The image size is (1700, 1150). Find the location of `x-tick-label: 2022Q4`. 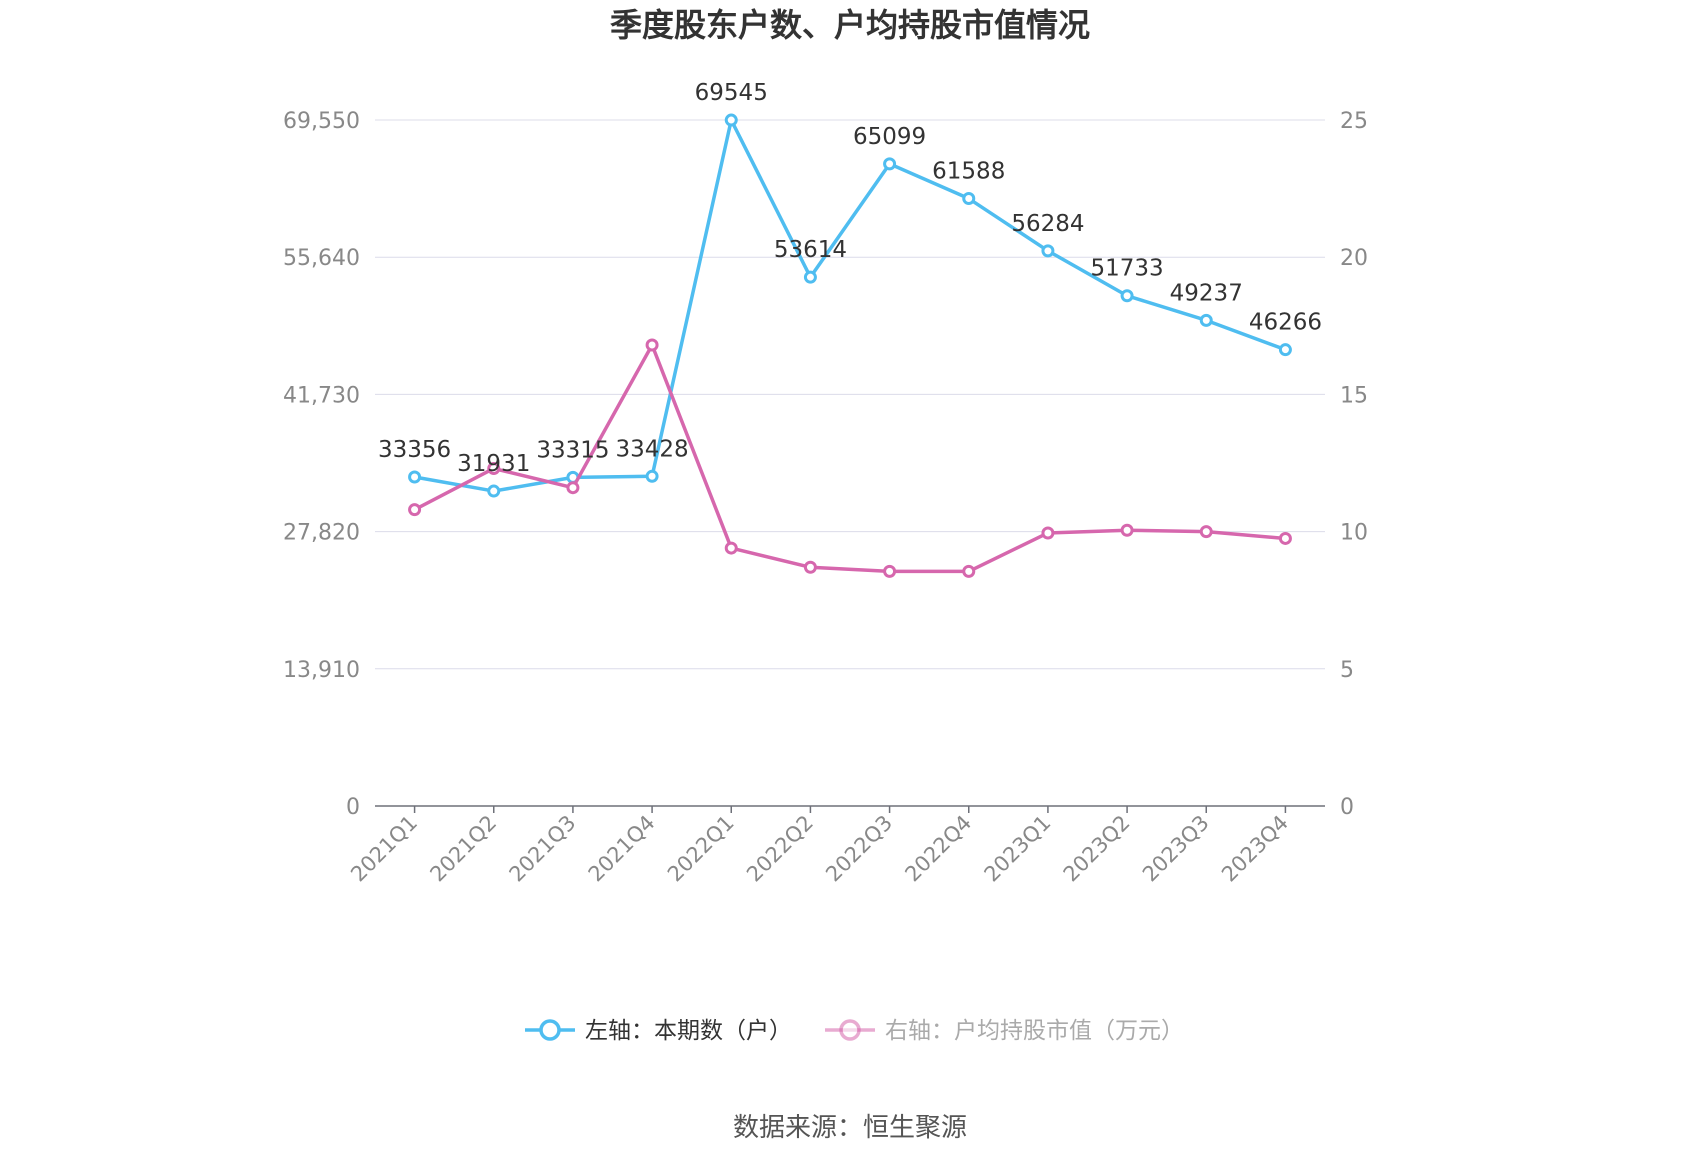

x-tick-label: 2022Q4 is located at coordinates (938, 849).